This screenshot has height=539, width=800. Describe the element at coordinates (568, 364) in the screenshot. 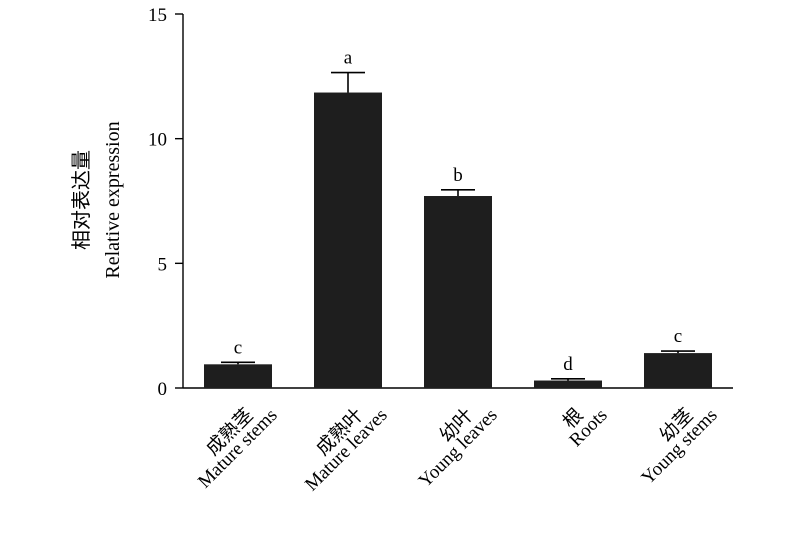

I see `significance-label: d` at that location.